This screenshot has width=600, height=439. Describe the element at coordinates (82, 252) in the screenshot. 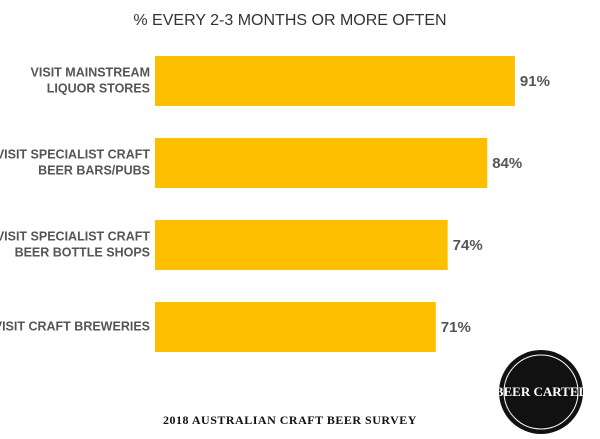

I see `category-label: BEER BOTTLE SHOPS` at that location.